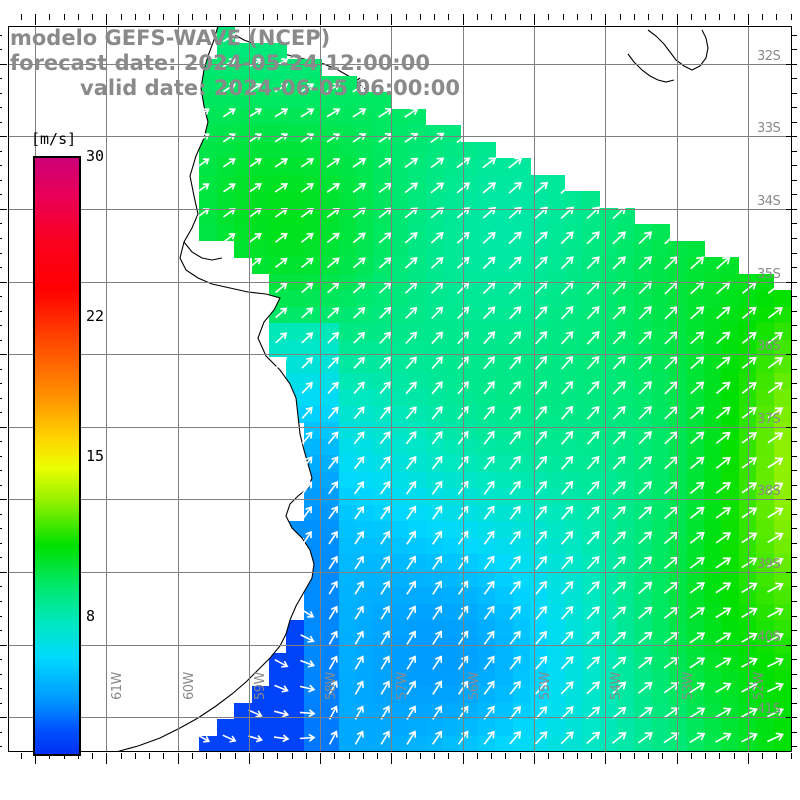 This screenshot has height=800, width=800. I want to click on longitude-label: 52W, so click(759, 686).